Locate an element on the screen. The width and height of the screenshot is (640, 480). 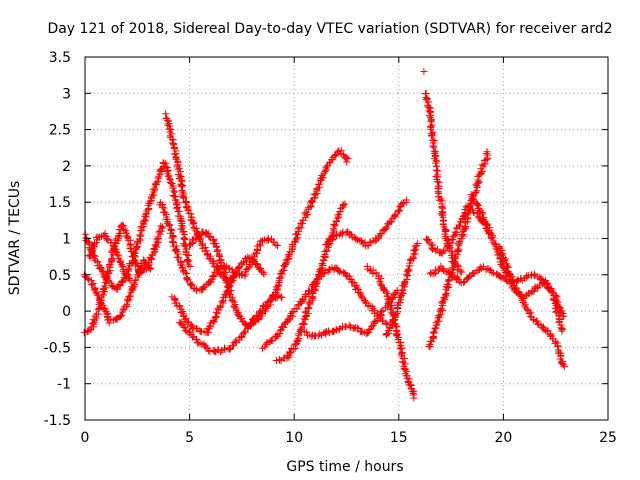
y-axis-label: SDTVAR / TECUs is located at coordinates (15, 238).